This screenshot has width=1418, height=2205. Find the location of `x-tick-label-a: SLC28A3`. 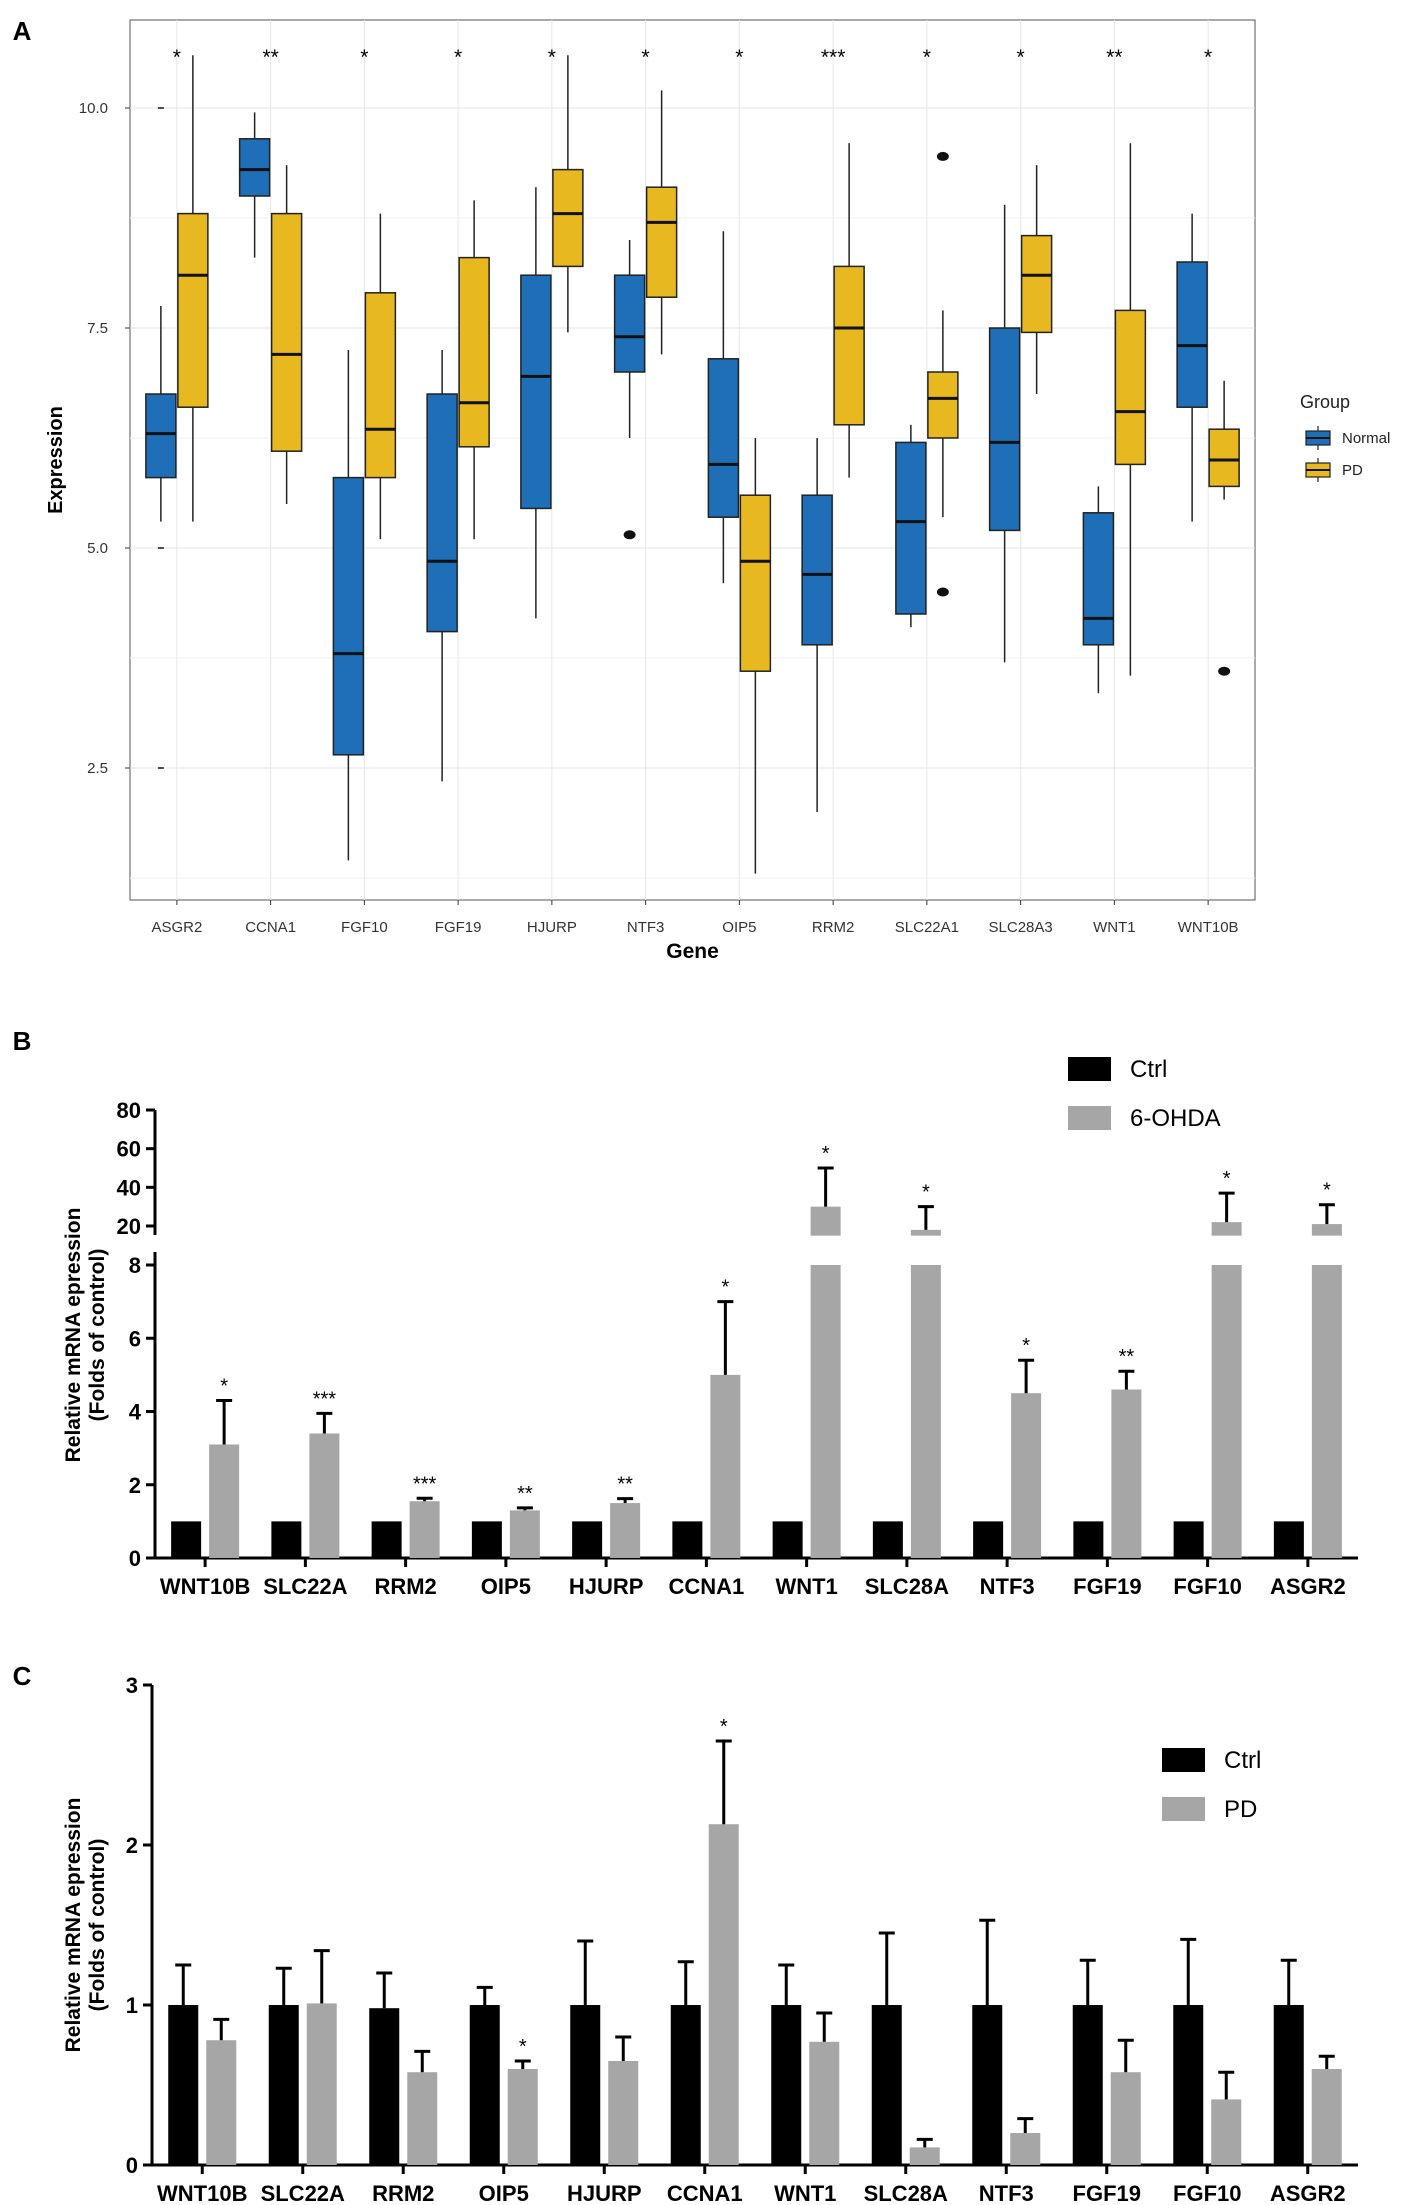

x-tick-label-a: SLC28A3 is located at coordinates (1021, 927).